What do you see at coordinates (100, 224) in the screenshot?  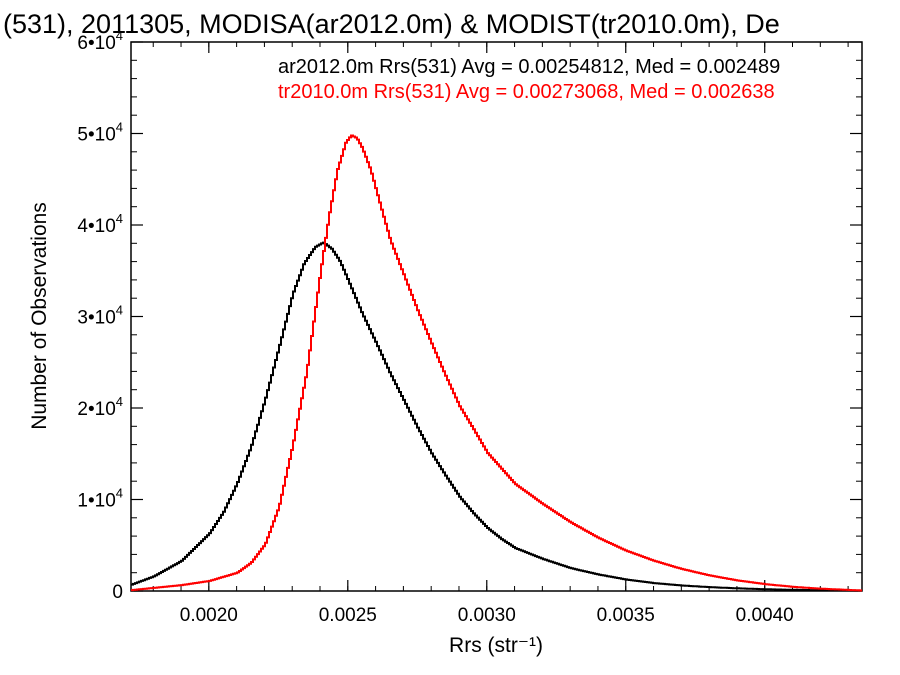 I see `y-tick-label: 4•104` at bounding box center [100, 224].